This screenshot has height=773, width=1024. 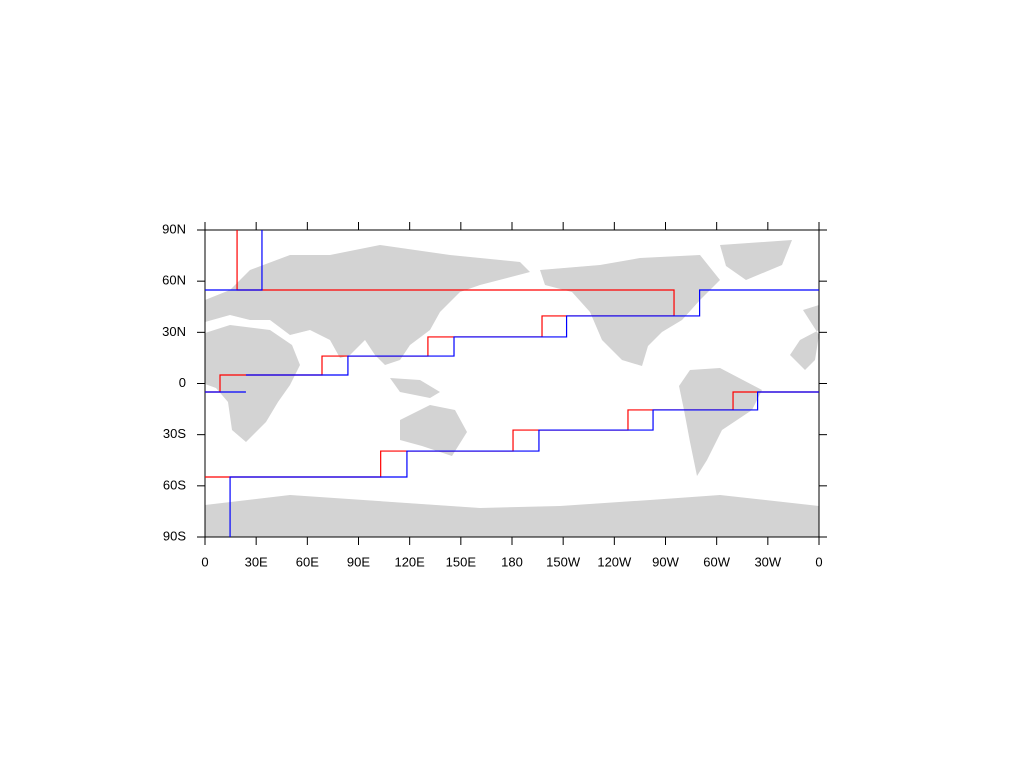 What do you see at coordinates (367, 305) in the screenshot?
I see `eurasia` at bounding box center [367, 305].